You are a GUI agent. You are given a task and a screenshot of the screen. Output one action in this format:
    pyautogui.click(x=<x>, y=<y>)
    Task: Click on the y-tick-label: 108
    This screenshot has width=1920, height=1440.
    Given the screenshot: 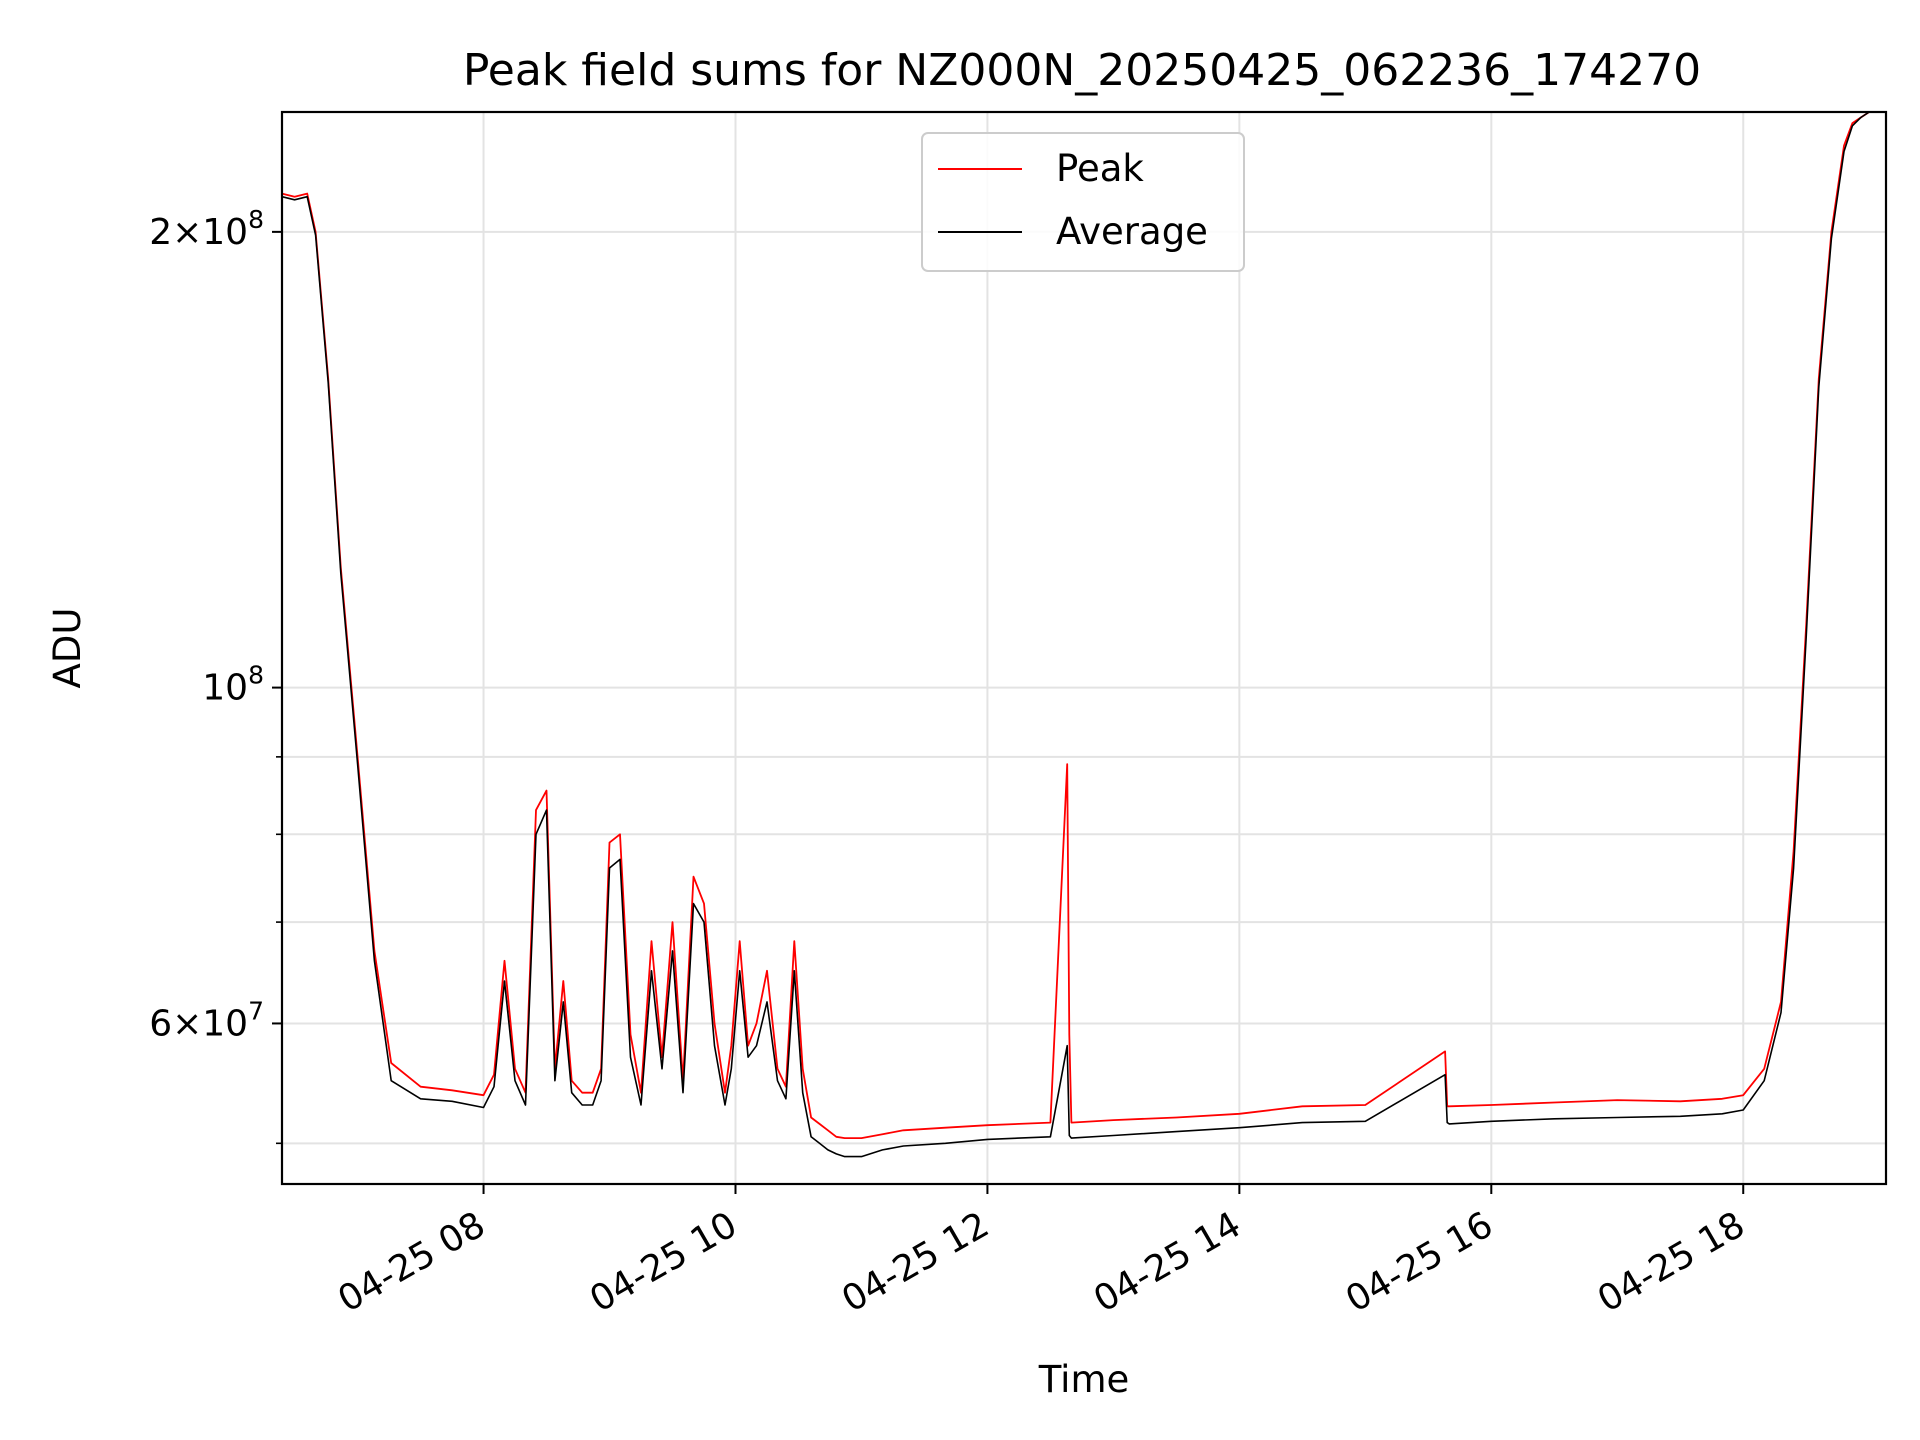 What is the action you would take?
    pyautogui.click(x=233, y=685)
    